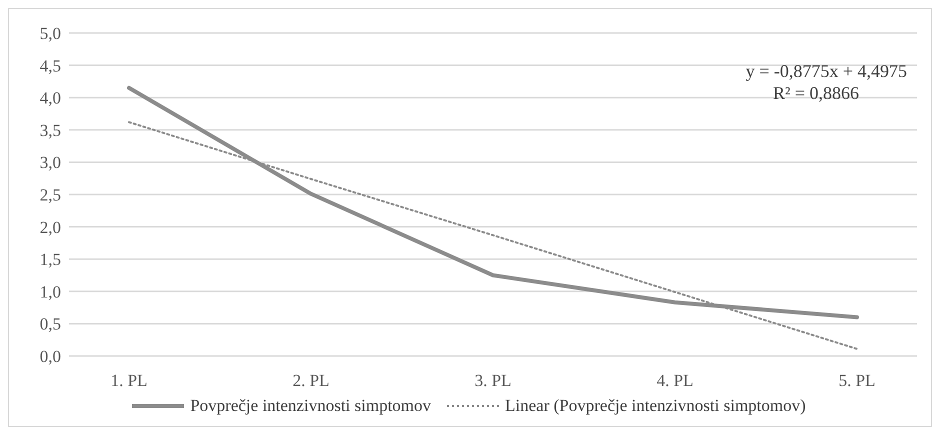 Image resolution: width=940 pixels, height=435 pixels. I want to click on y-tick-label: 3,5, so click(50, 130).